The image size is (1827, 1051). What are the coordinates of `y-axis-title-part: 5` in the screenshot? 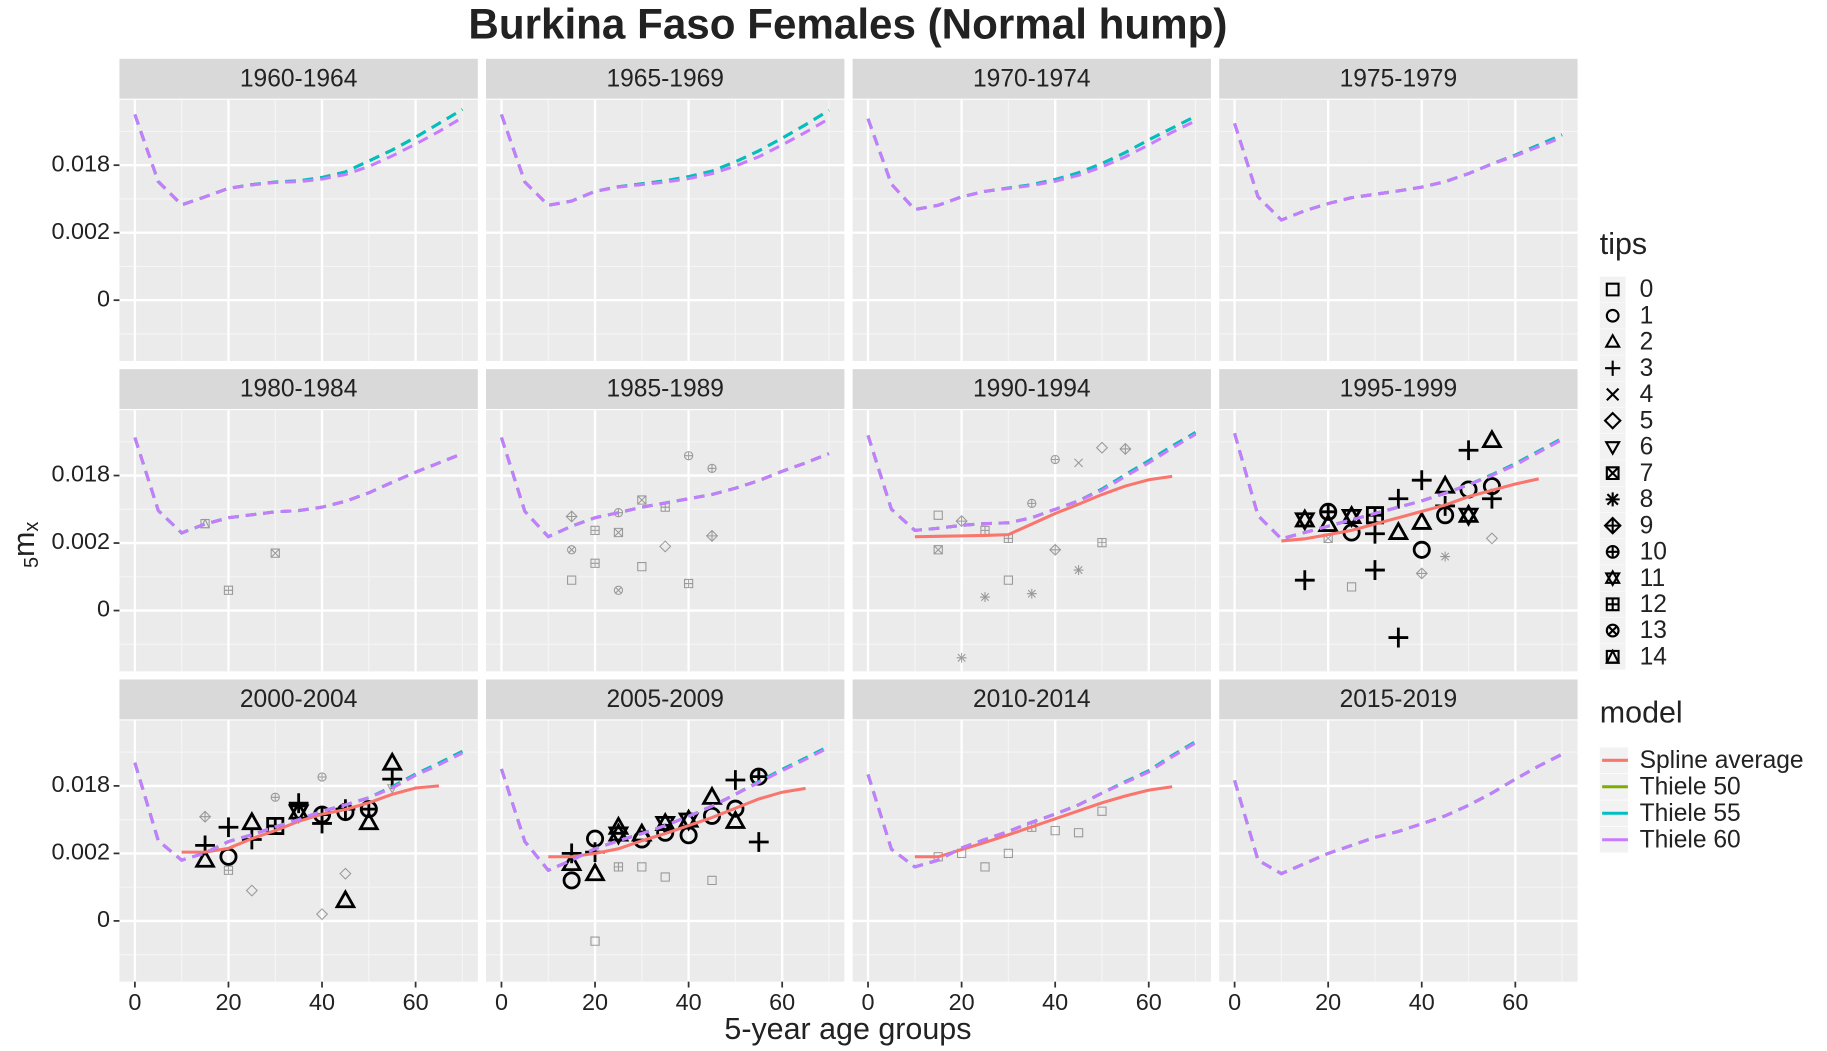 It's located at (32, 562).